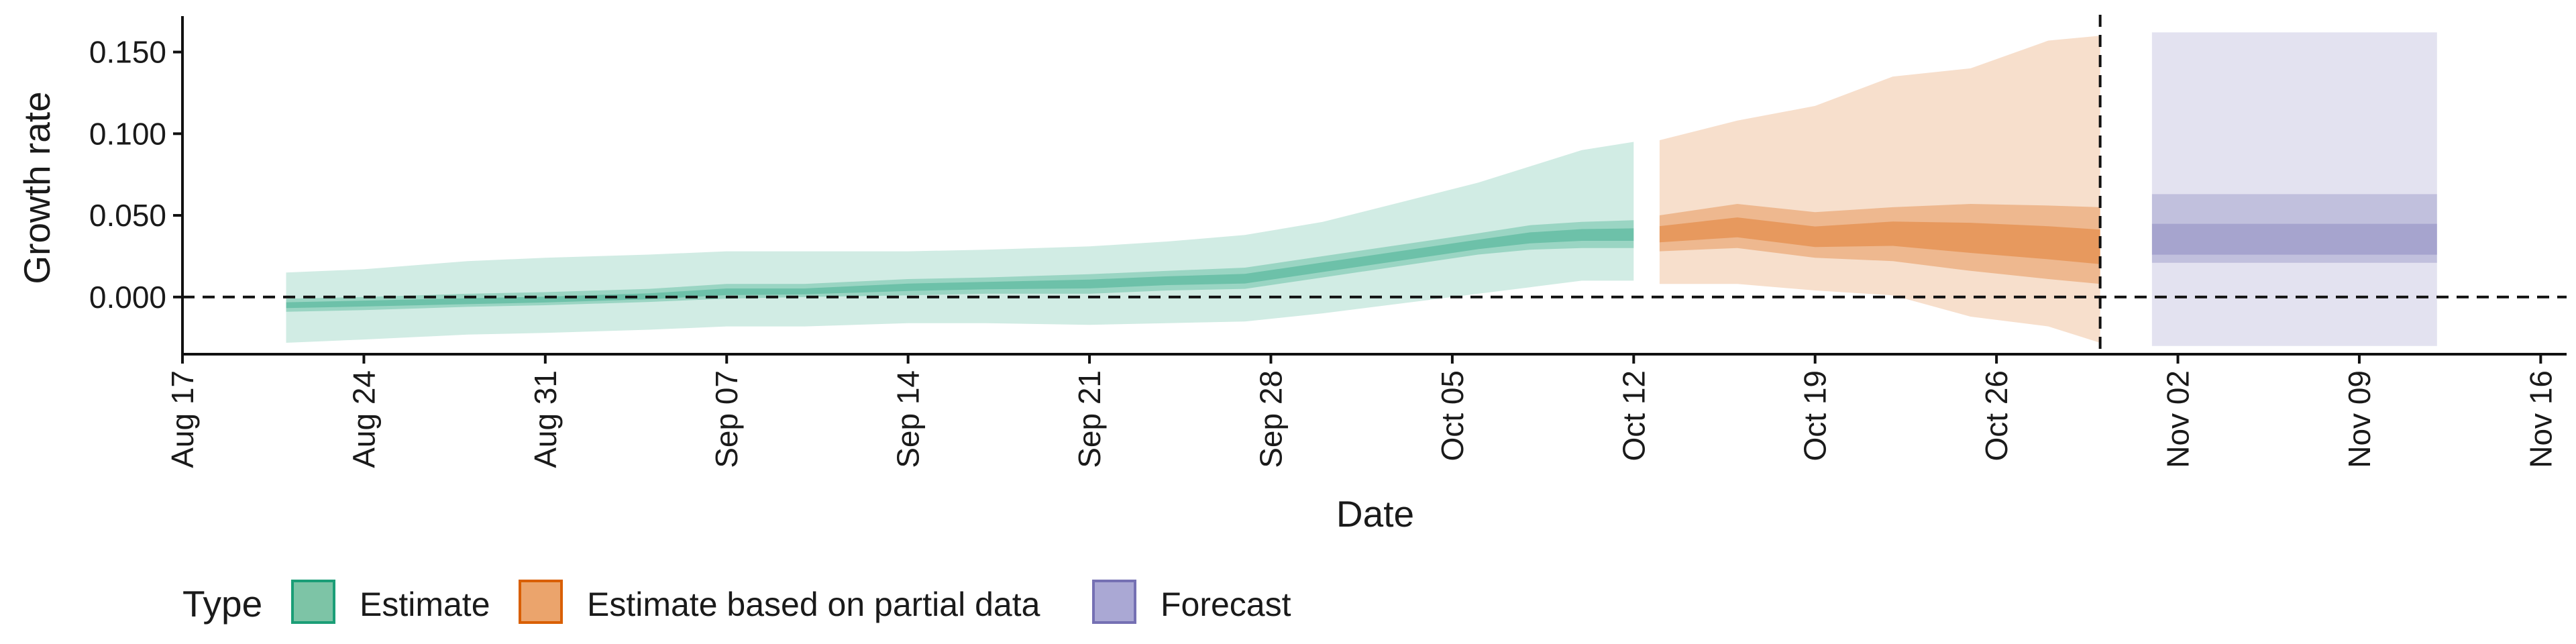  Describe the element at coordinates (127, 133) in the screenshot. I see `y-tick-label: 0.100` at that location.